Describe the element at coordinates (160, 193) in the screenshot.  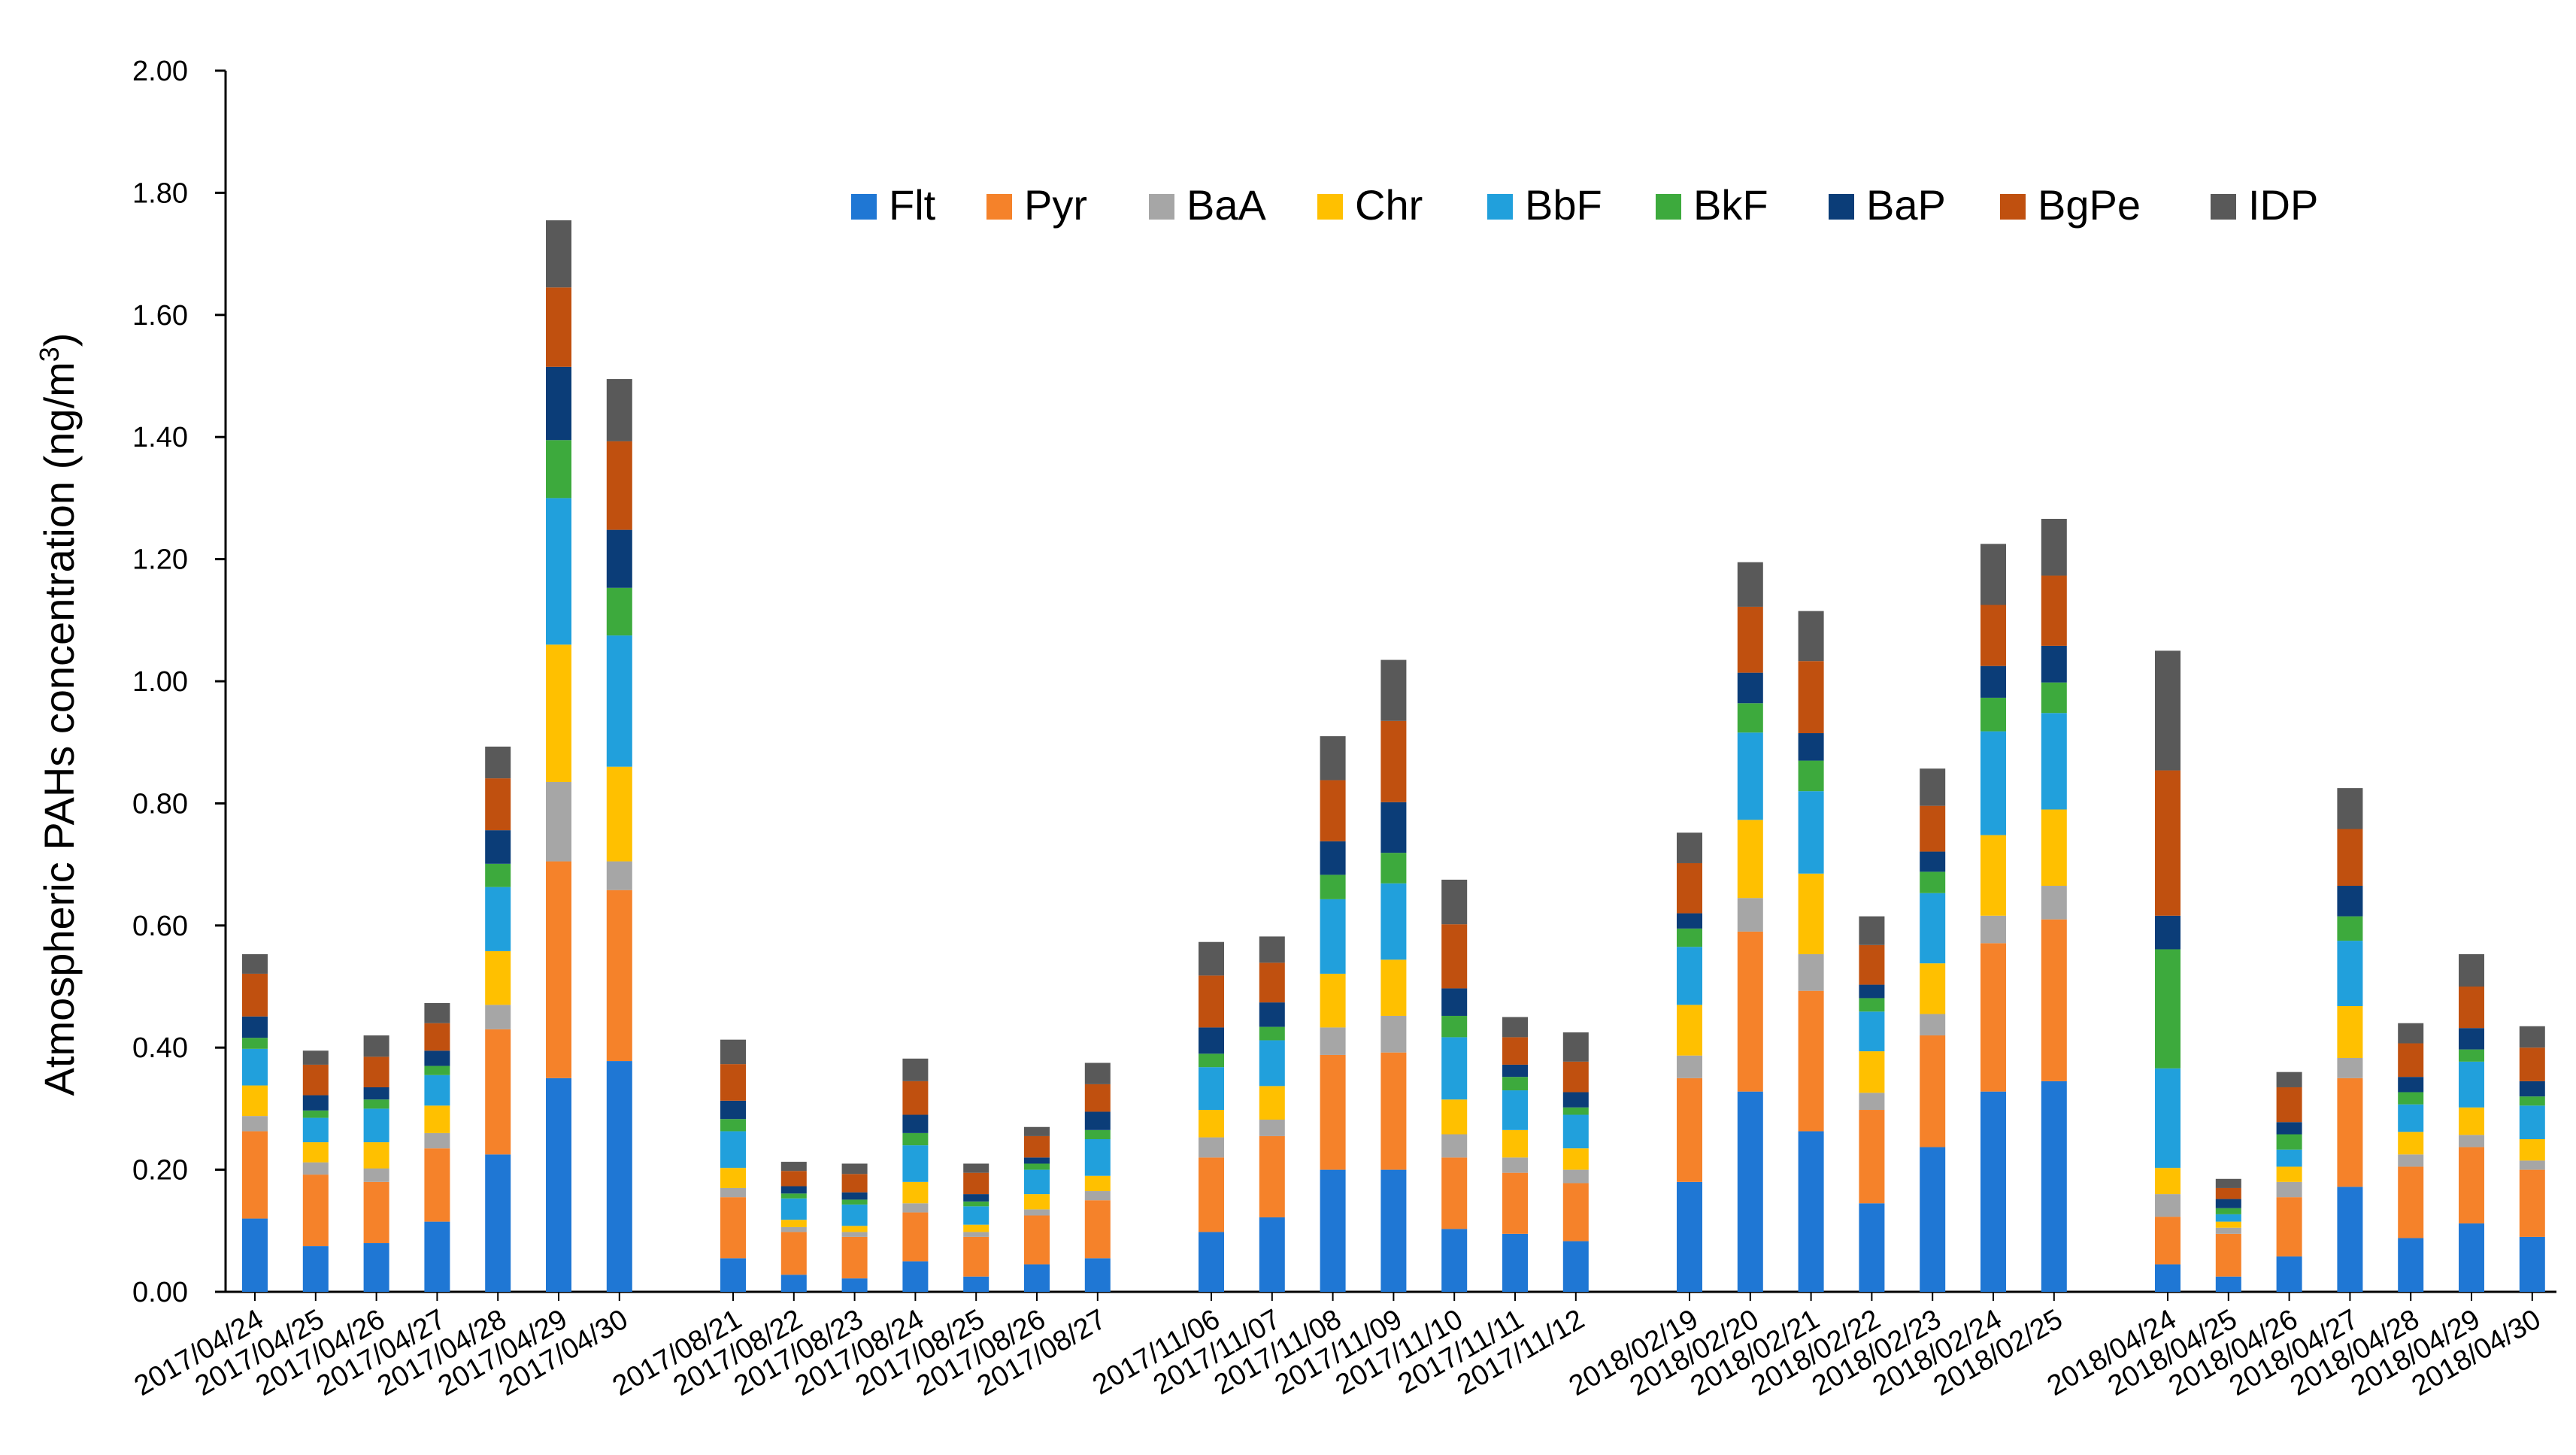
I see `y-tick-label: 1.80` at that location.